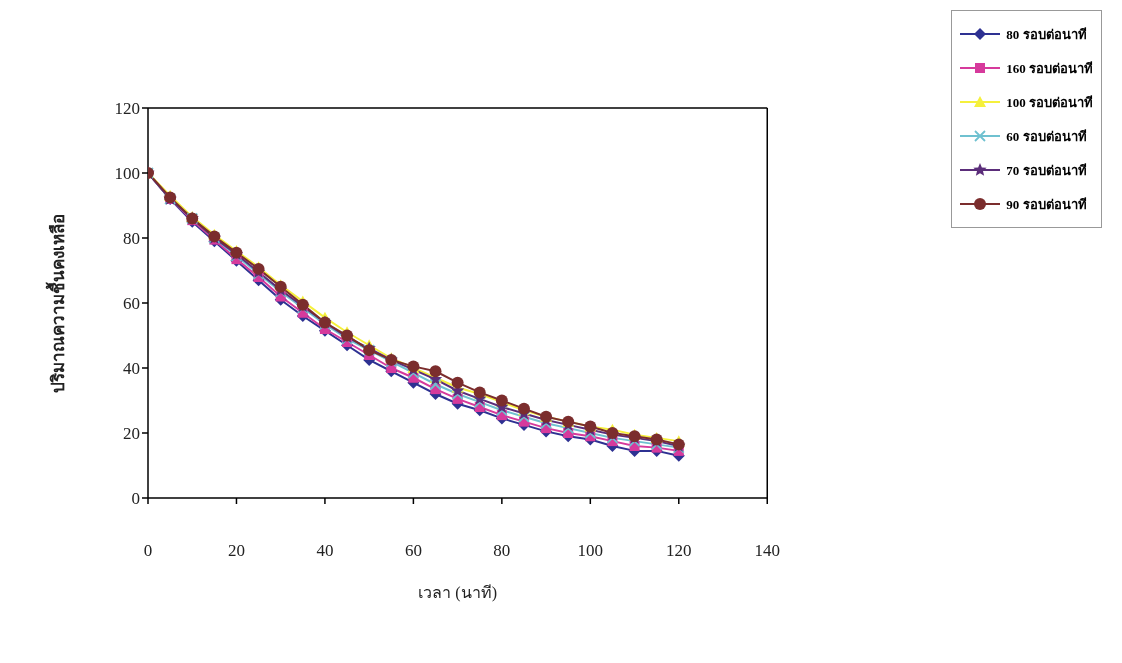 The image size is (1122, 663). I want to click on x-tick-label: 140, so click(767, 551).